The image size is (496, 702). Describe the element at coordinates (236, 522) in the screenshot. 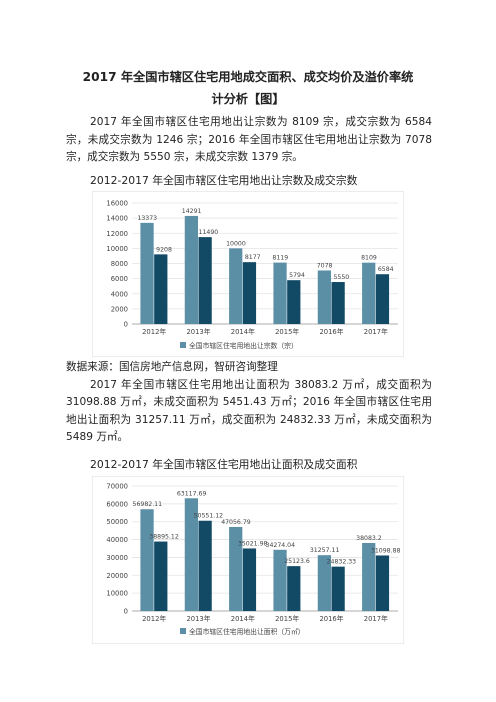

I see `data-label: 47056.79` at that location.